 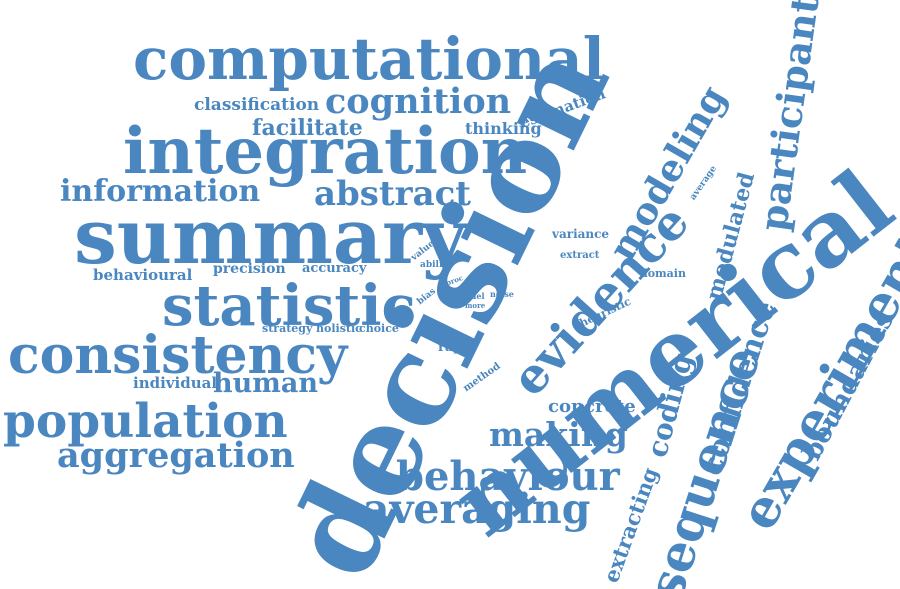 What do you see at coordinates (339, 328) in the screenshot?
I see `word-holistic: holistic` at bounding box center [339, 328].